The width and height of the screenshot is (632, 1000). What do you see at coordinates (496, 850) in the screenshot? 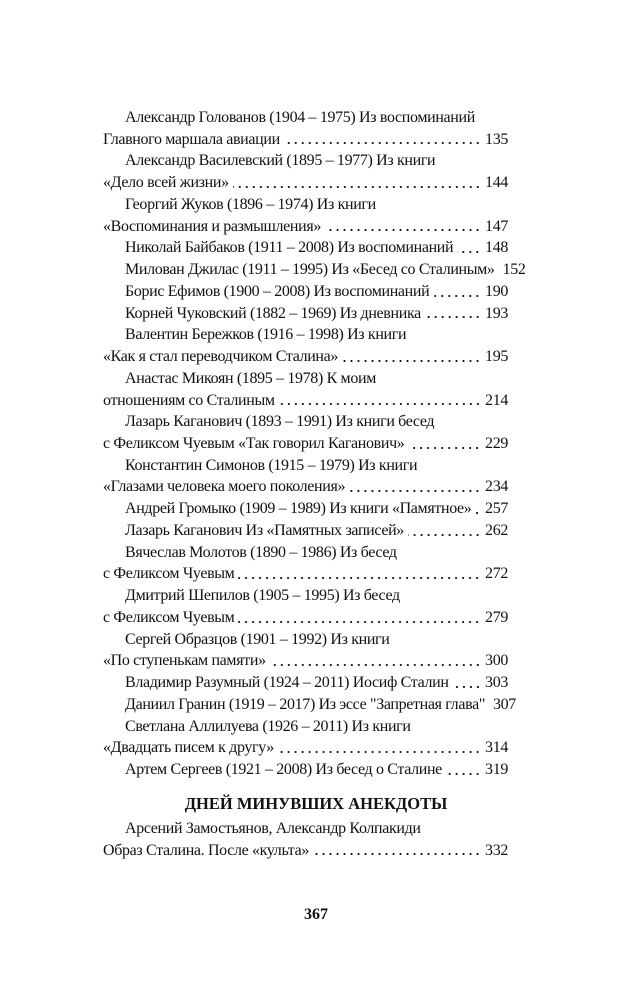
I see `page-ref: 332` at bounding box center [496, 850].